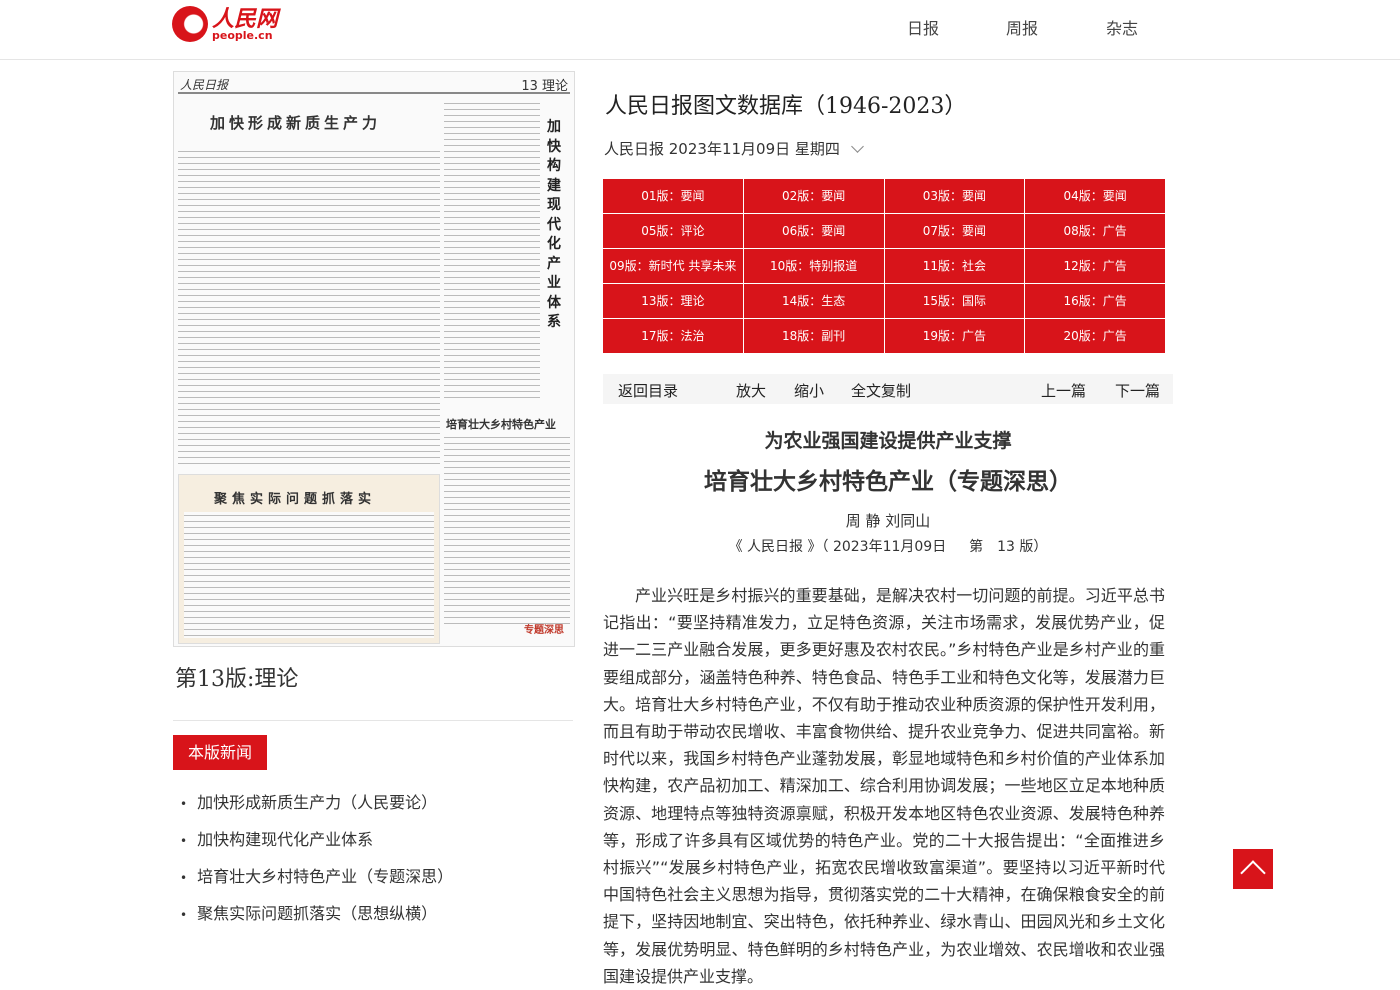  What do you see at coordinates (813, 301) in the screenshot?
I see `edition-link: 14版：生态` at bounding box center [813, 301].